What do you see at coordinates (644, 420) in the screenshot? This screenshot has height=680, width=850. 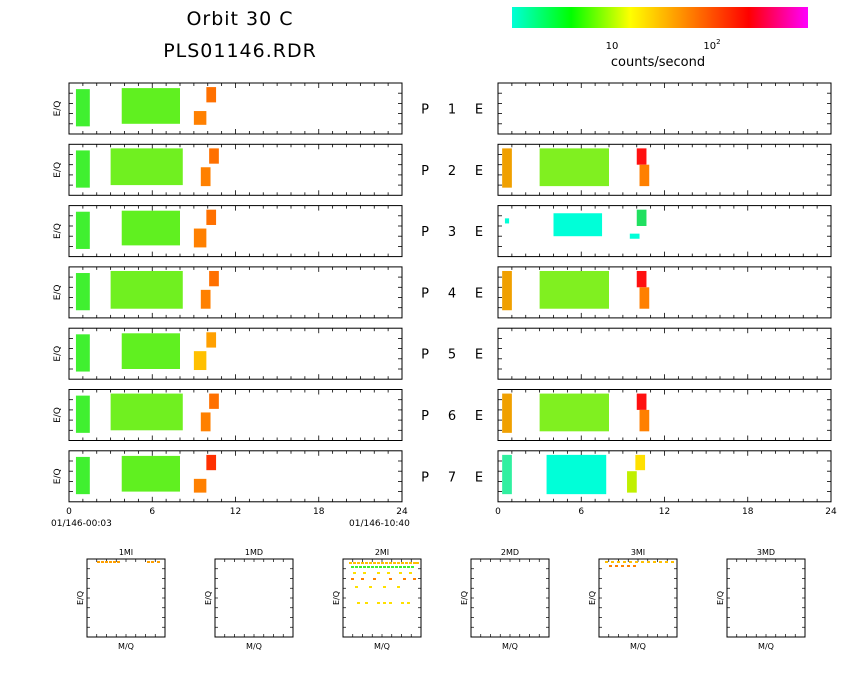 I see `e-panel-6-data-cell` at bounding box center [644, 420].